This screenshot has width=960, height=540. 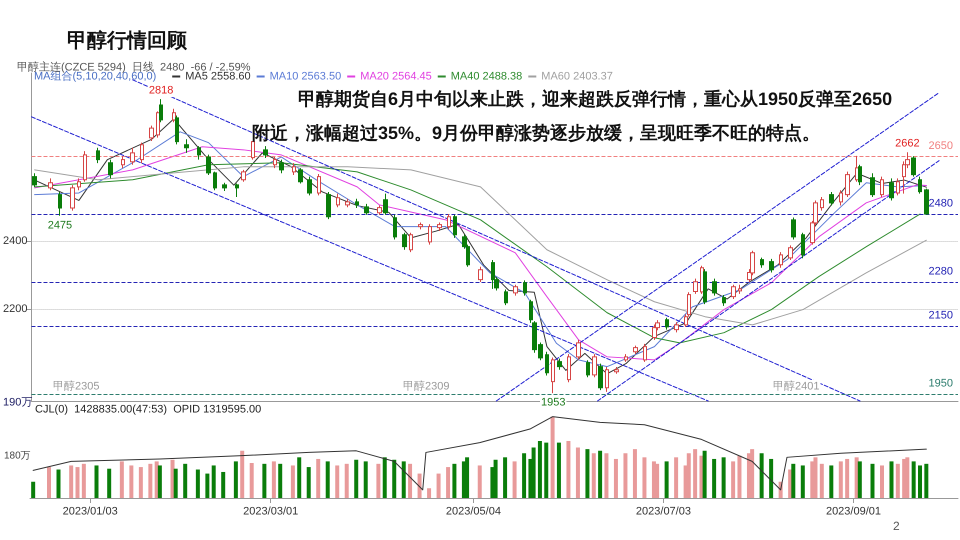 I want to click on ref-line-label: 1950, so click(x=940, y=384).